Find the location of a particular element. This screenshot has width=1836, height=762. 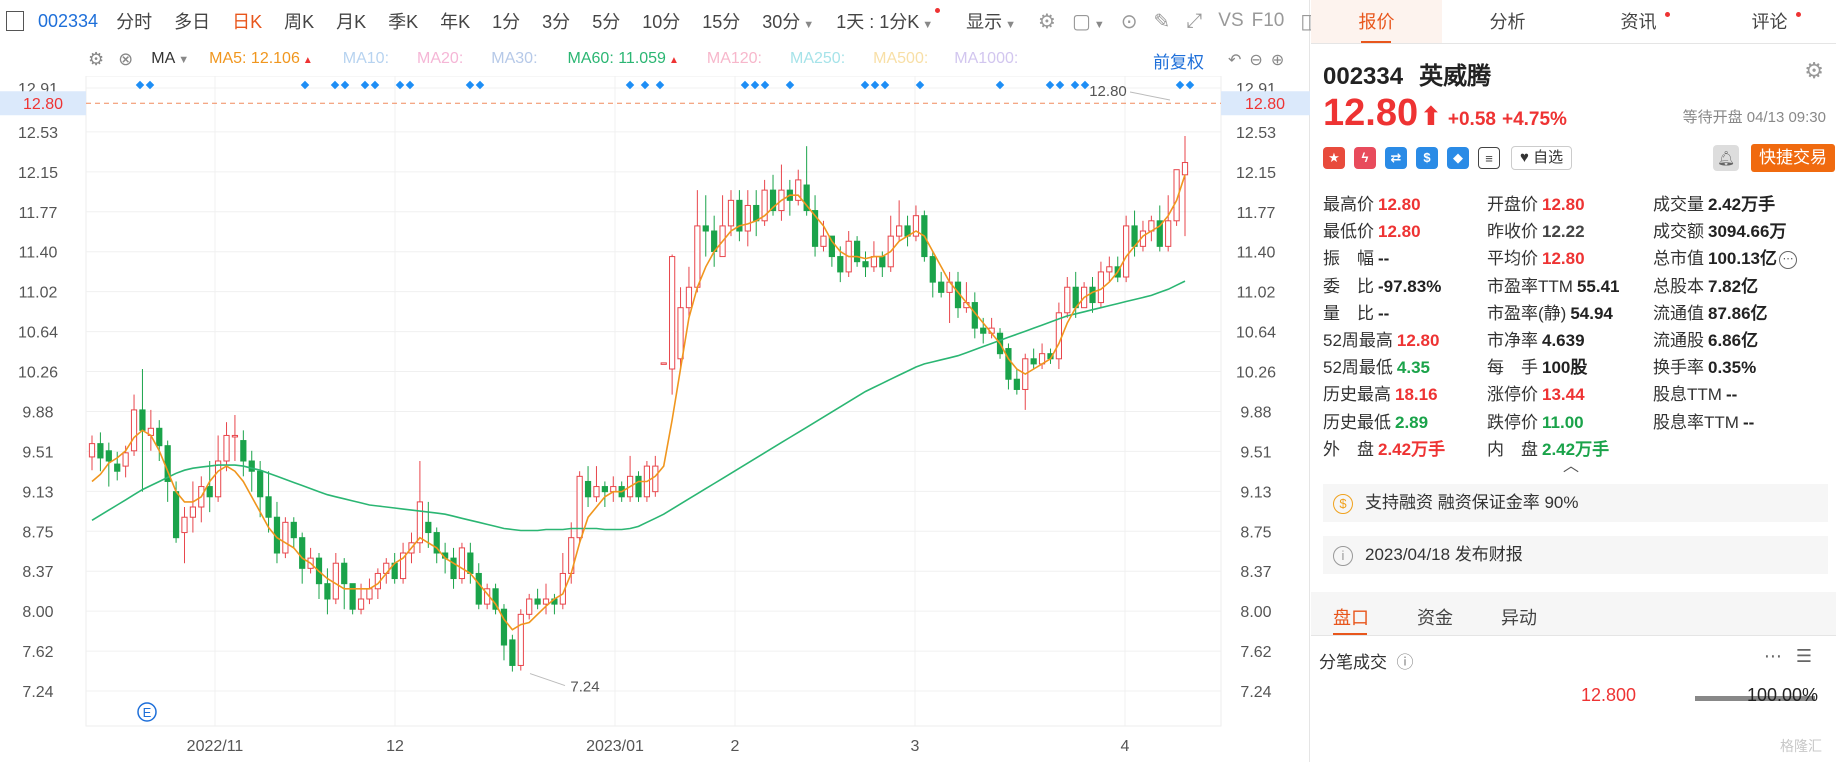

tab-10min: 10分 is located at coordinates (661, 22).